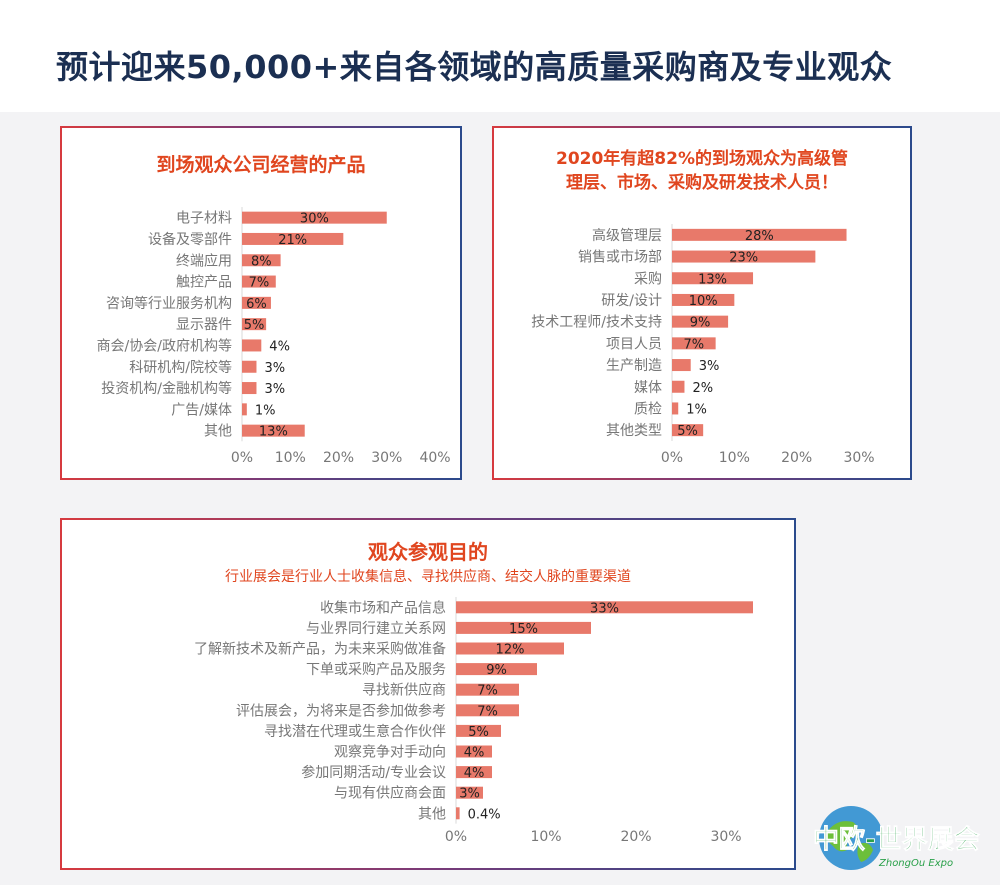 The height and width of the screenshot is (885, 1000). What do you see at coordinates (204, 219) in the screenshot?
I see `category-label: 电子材料` at bounding box center [204, 219].